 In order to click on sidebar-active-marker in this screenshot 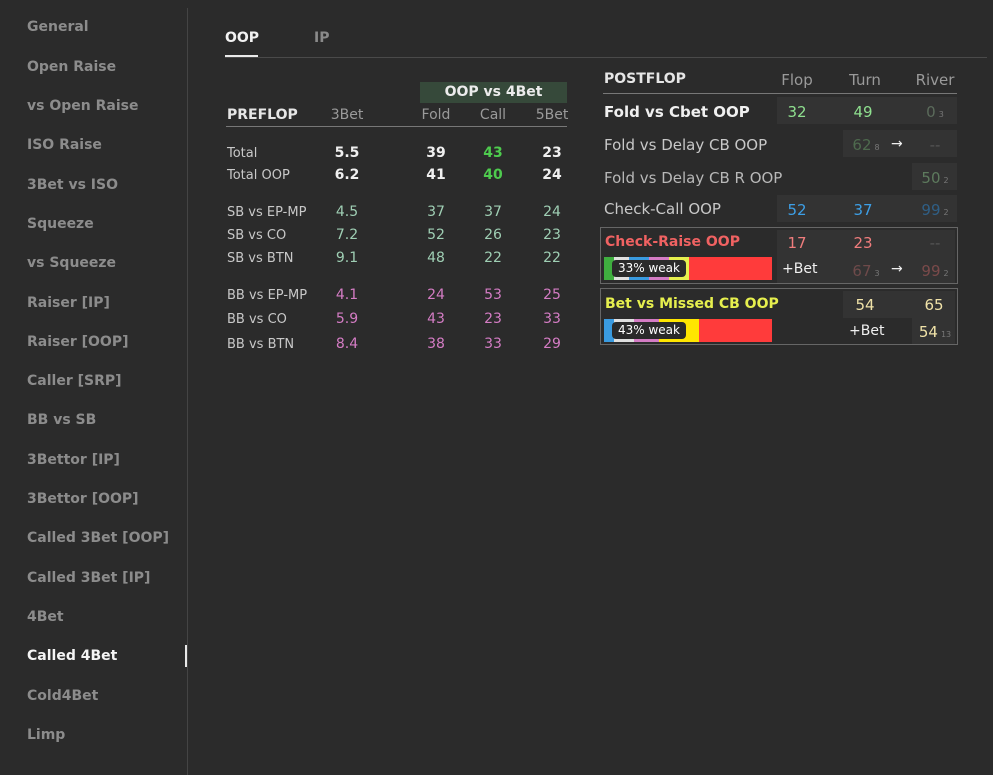, I will do `click(186, 656)`.